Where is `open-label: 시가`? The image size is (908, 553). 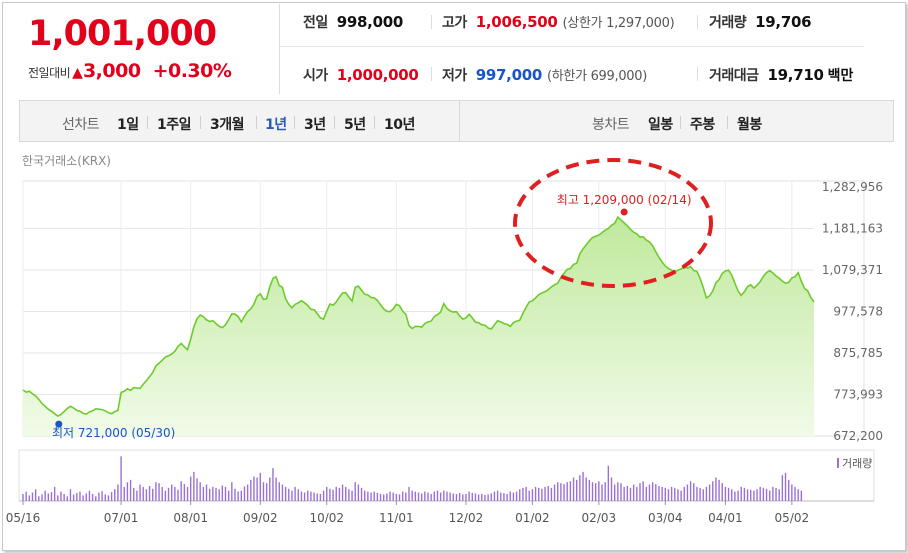
open-label: 시가 is located at coordinates (315, 76).